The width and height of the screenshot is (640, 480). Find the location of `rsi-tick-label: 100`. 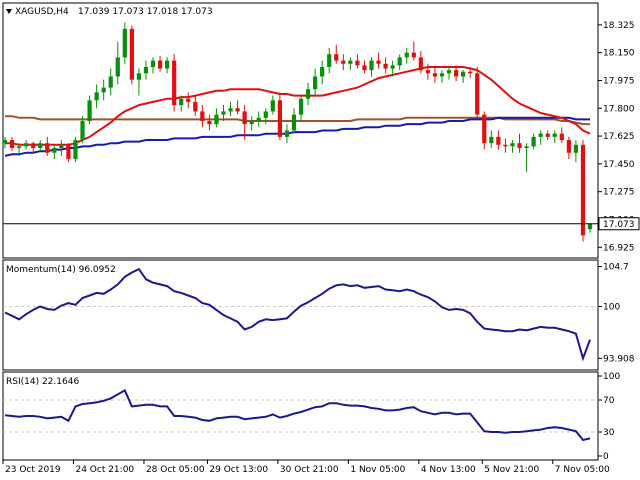

rsi-tick-label: 100 is located at coordinates (611, 377).